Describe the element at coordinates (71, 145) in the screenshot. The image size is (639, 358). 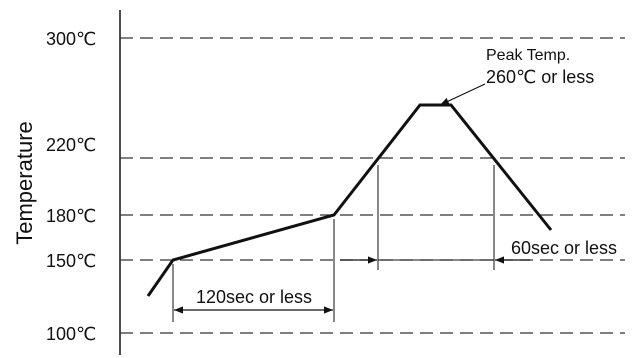
I see `y-tick-220: 220℃` at that location.